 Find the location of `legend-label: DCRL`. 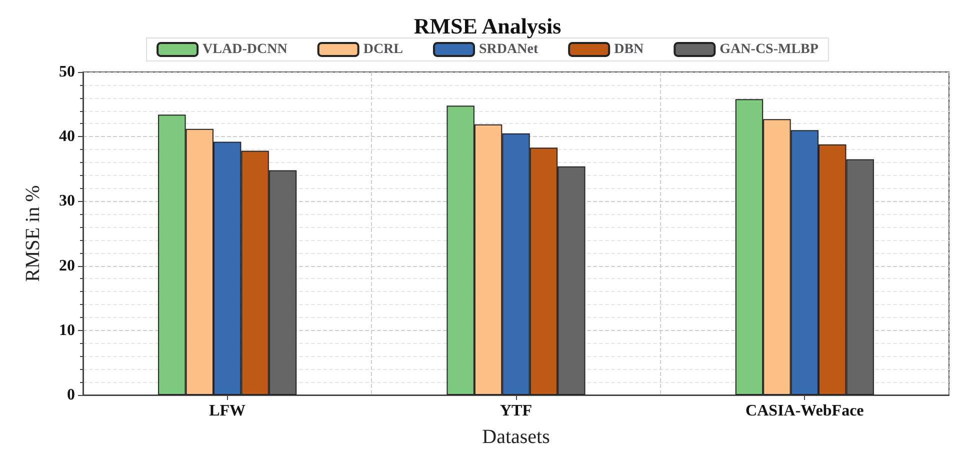

legend-label: DCRL is located at coordinates (383, 49).